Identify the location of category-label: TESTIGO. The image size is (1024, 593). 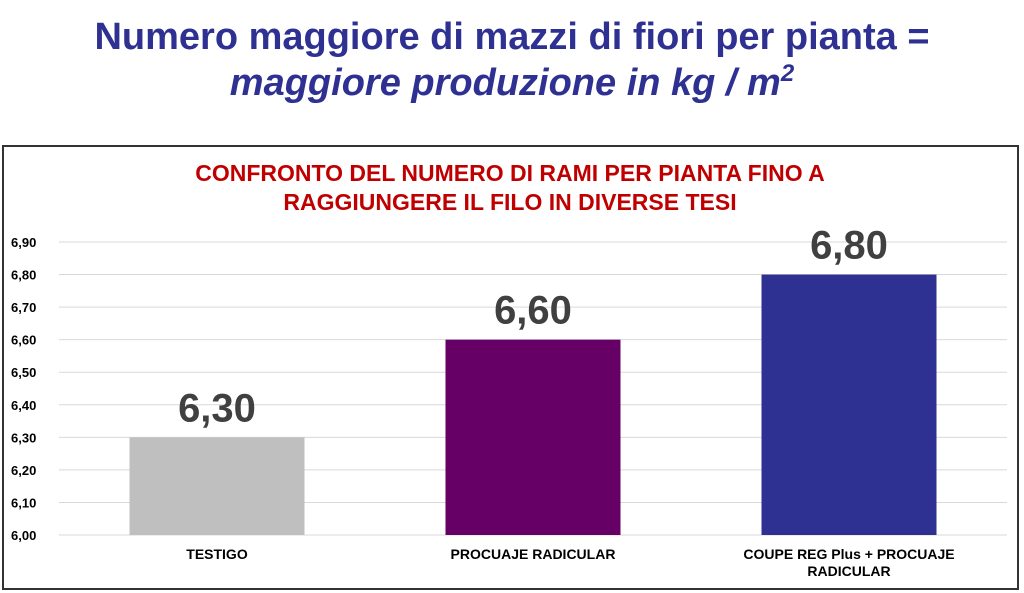
(217, 554).